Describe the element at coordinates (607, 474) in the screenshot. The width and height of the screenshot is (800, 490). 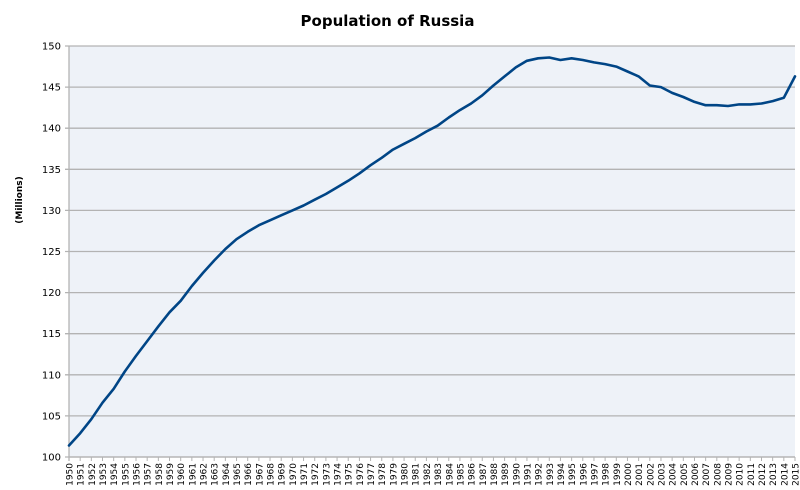
I see `x-tick-label: 1998` at that location.